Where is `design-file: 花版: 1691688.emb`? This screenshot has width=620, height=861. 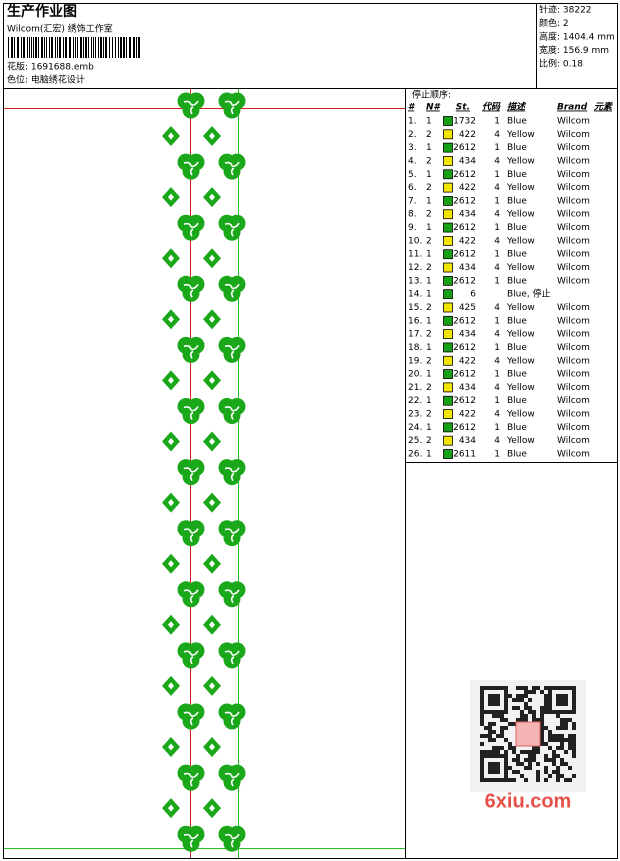 design-file: 花版: 1691688.emb is located at coordinates (50, 67).